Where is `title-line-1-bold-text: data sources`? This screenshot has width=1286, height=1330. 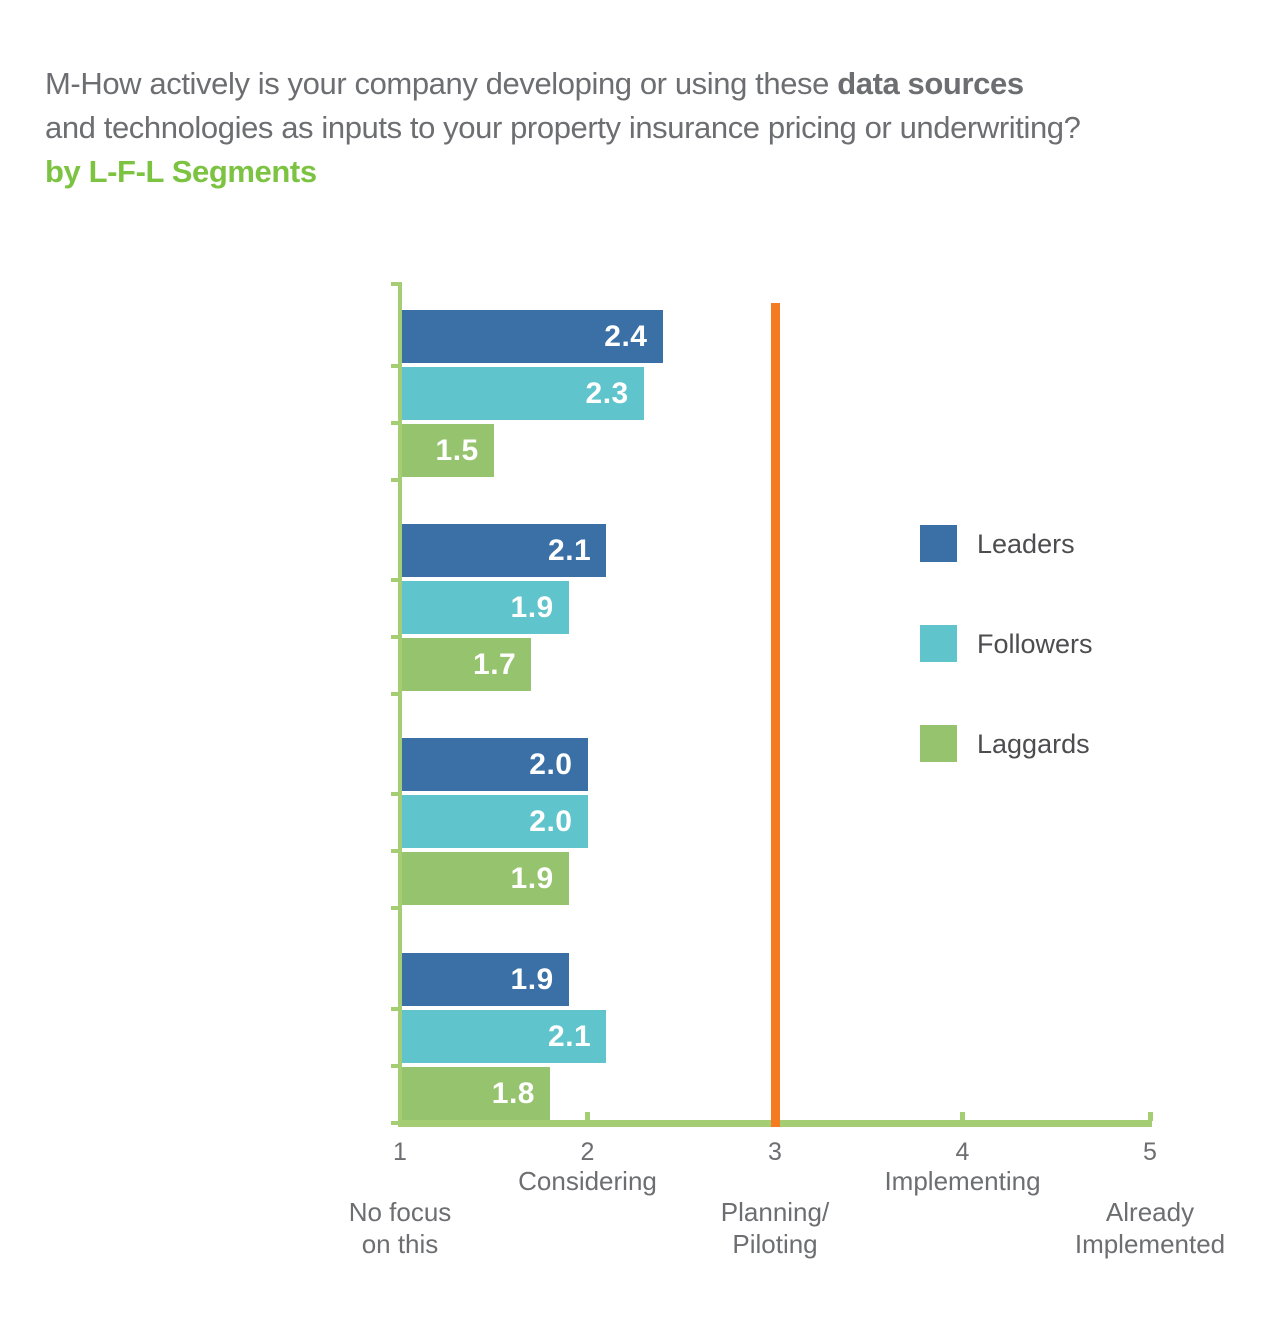
title-line-1-bold-text: data sources is located at coordinates (930, 83).